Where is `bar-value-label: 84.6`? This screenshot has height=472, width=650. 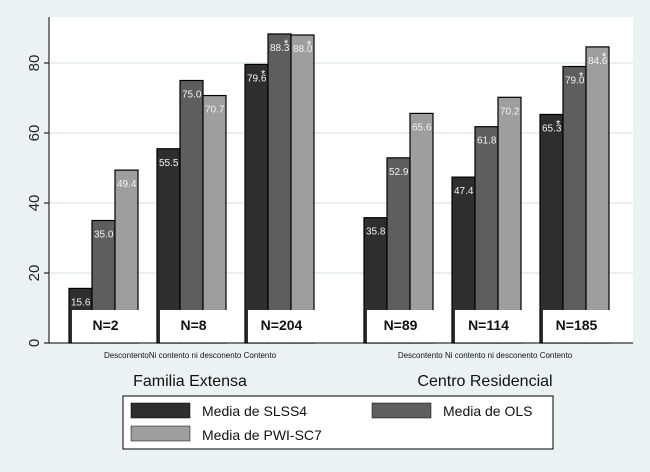
bar-value-label: 84.6 is located at coordinates (598, 61).